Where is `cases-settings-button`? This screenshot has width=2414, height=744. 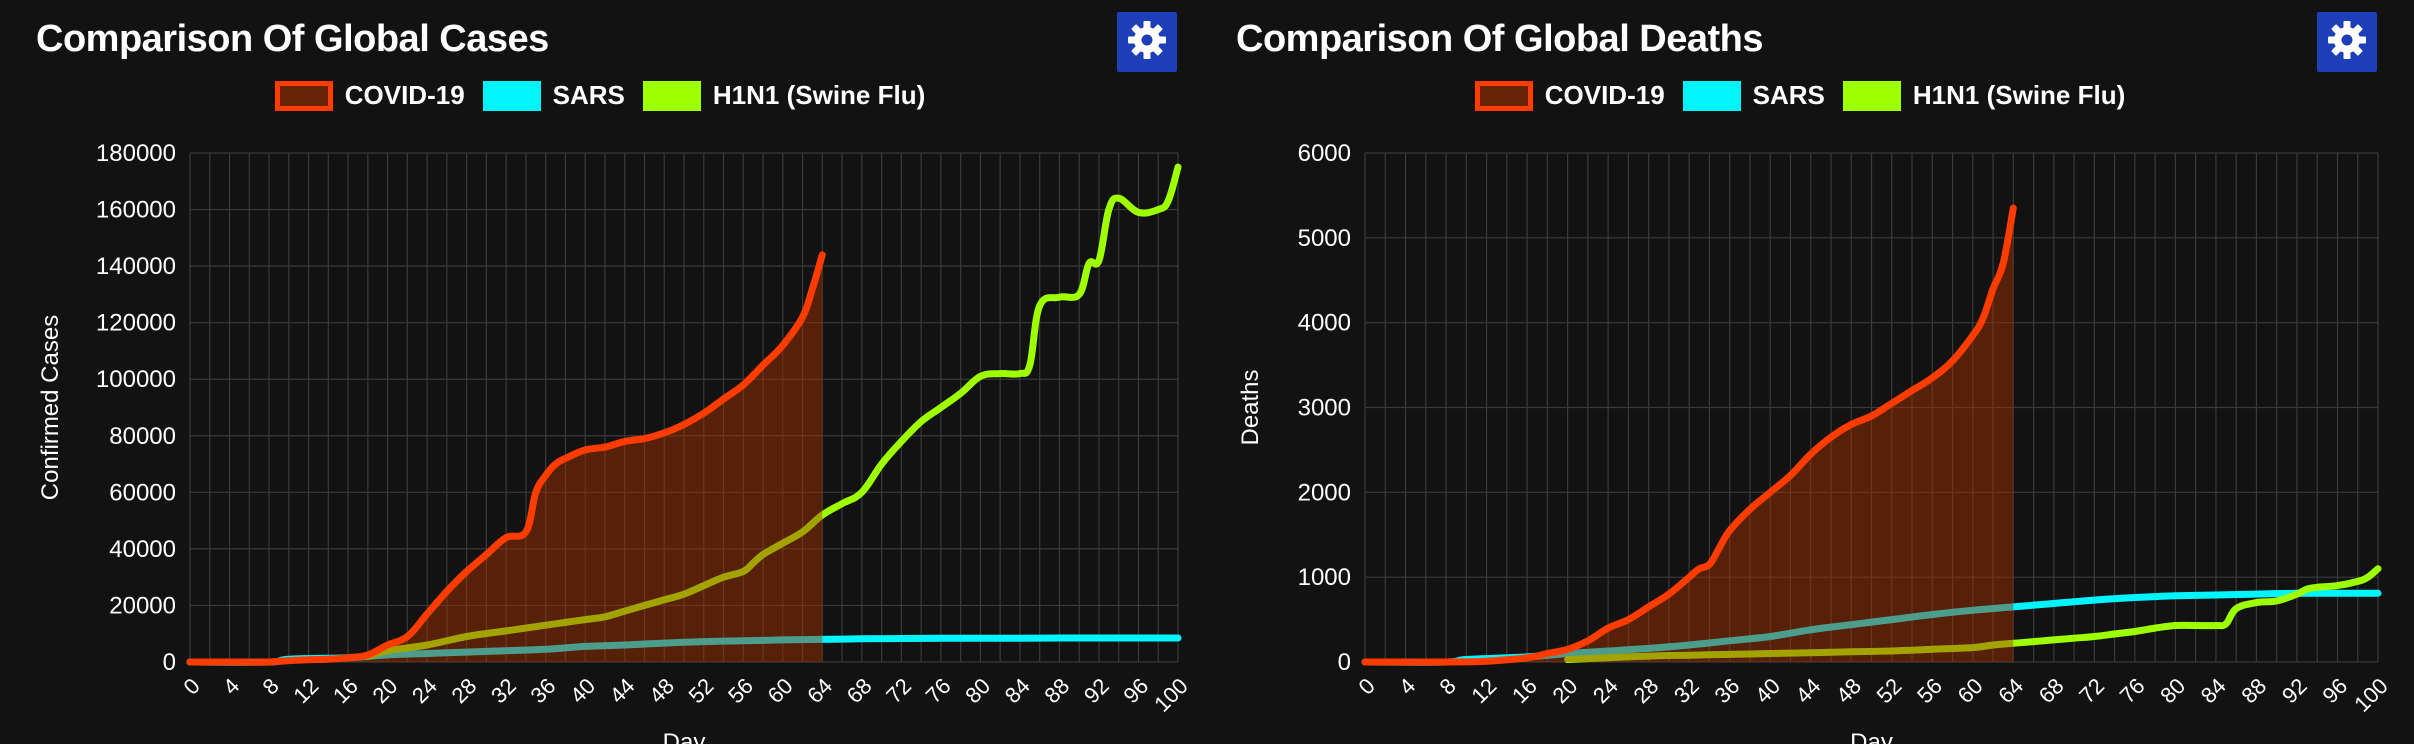 cases-settings-button is located at coordinates (1147, 42).